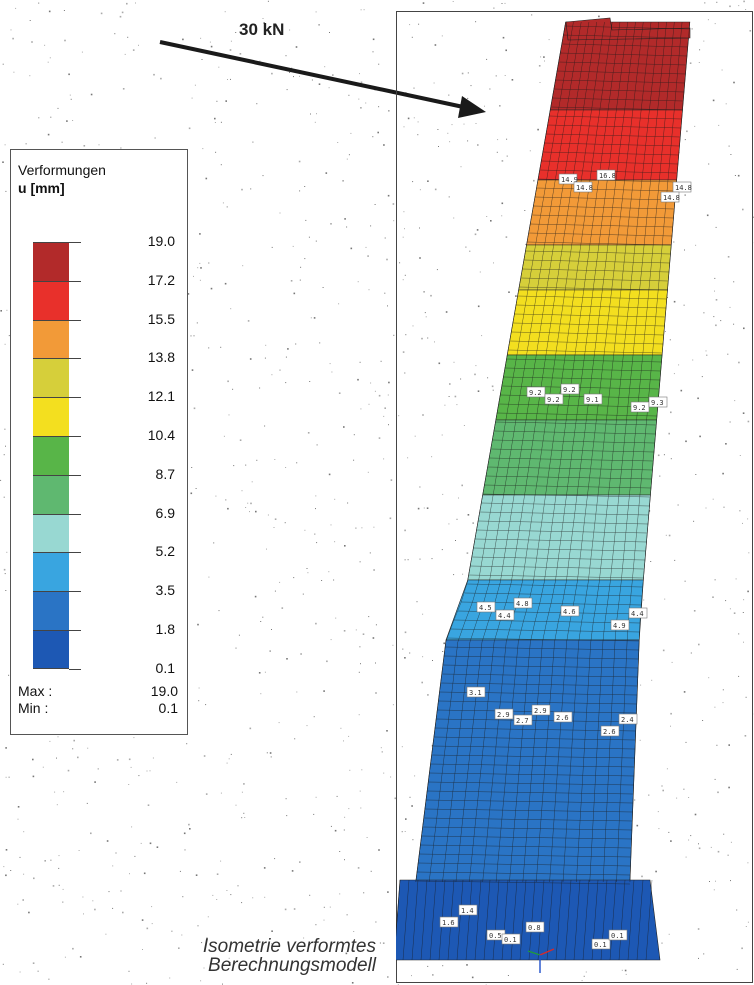  I want to click on value-tag-text: 2.7, so click(522, 721).